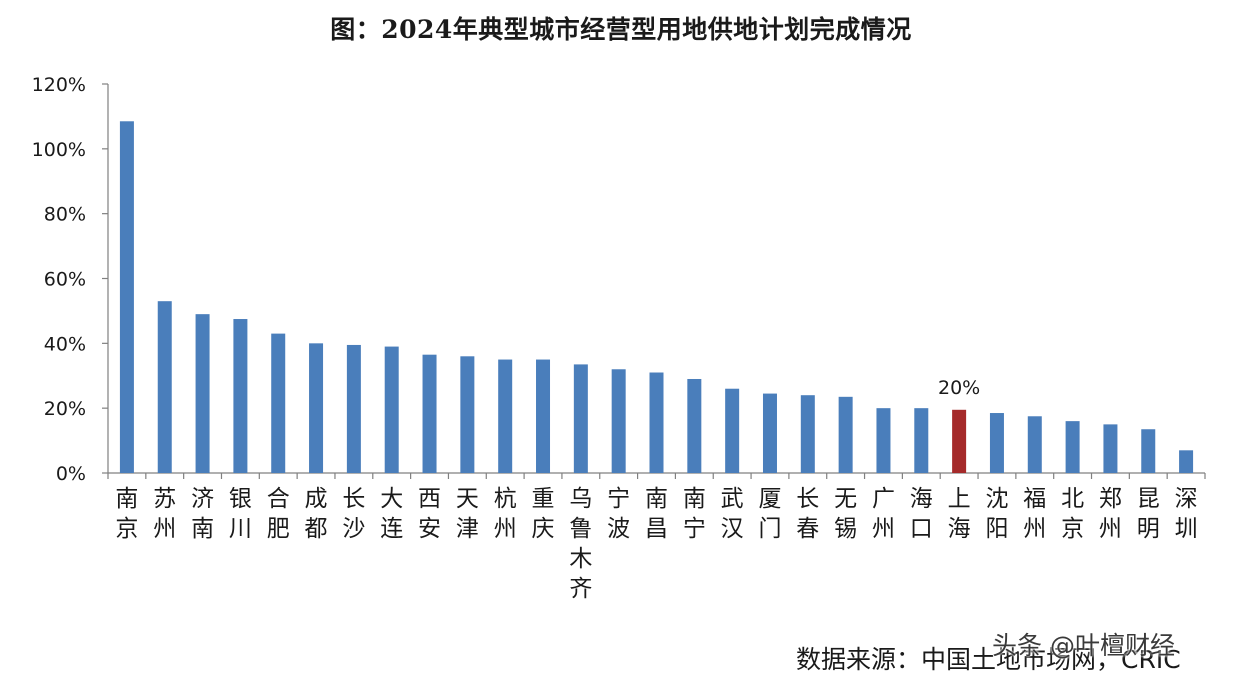 This screenshot has width=1242, height=682. Describe the element at coordinates (429, 499) in the screenshot. I see `x-category-label: 西` at that location.